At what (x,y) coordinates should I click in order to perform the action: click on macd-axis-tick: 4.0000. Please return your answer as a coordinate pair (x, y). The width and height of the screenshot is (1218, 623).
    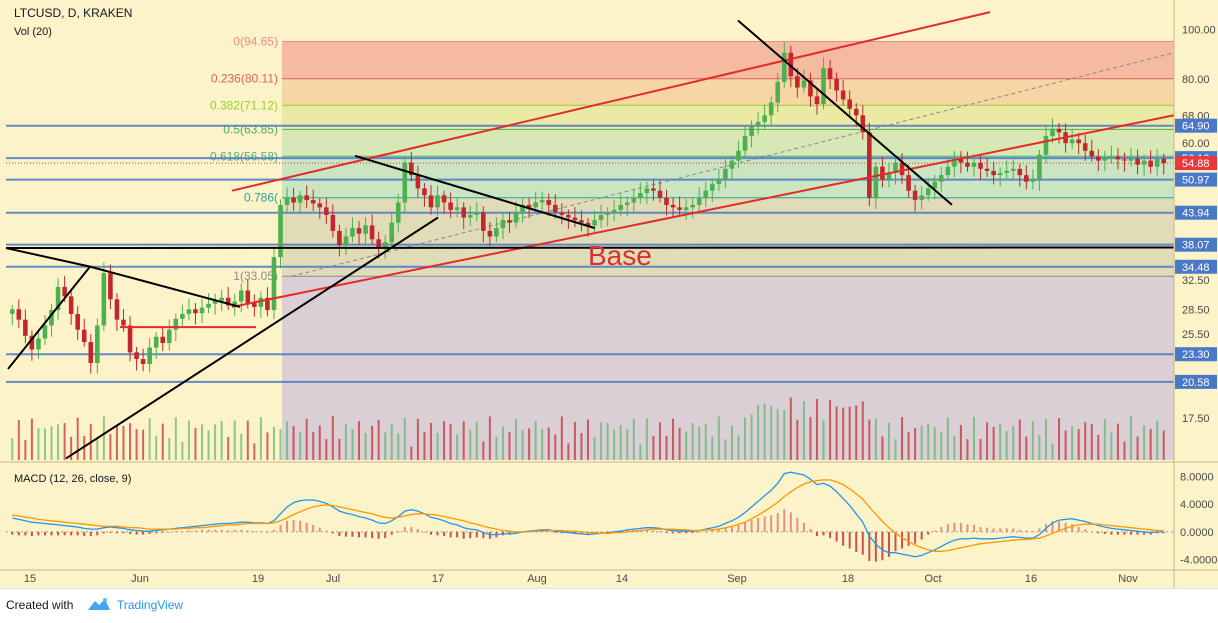
    Looking at the image, I should click on (1197, 505).